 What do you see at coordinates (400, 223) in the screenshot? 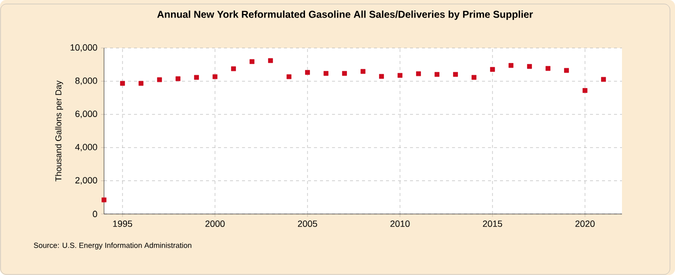
I see `x-tick-label: 2010` at bounding box center [400, 223].